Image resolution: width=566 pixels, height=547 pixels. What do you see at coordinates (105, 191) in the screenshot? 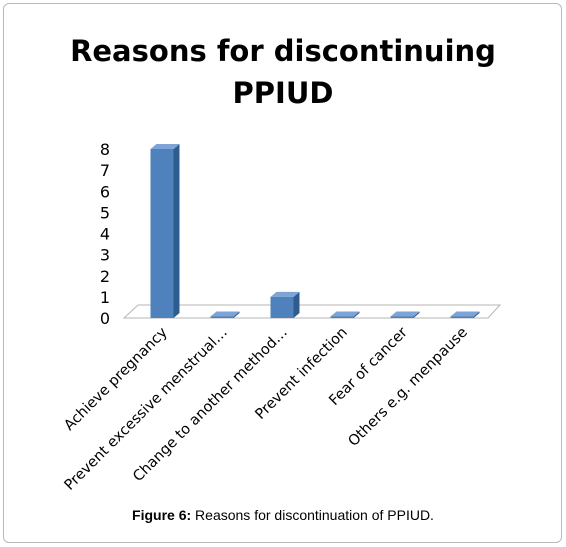
I see `y-tick-label: 6` at bounding box center [105, 191].